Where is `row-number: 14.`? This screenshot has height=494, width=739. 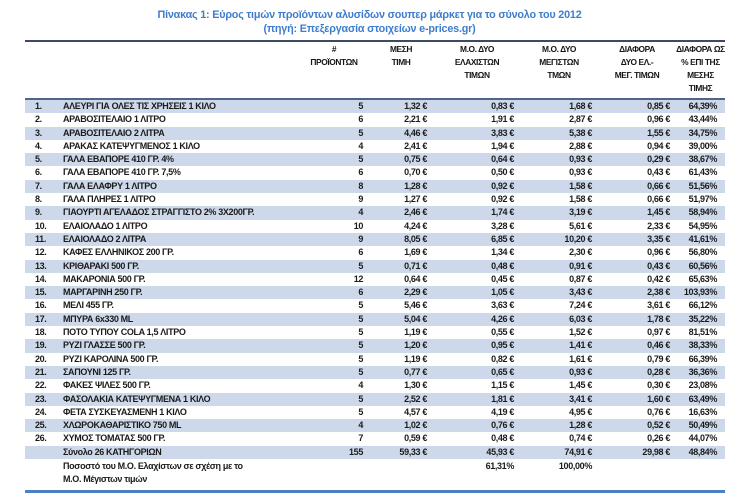
row-number: 14. is located at coordinates (41, 278).